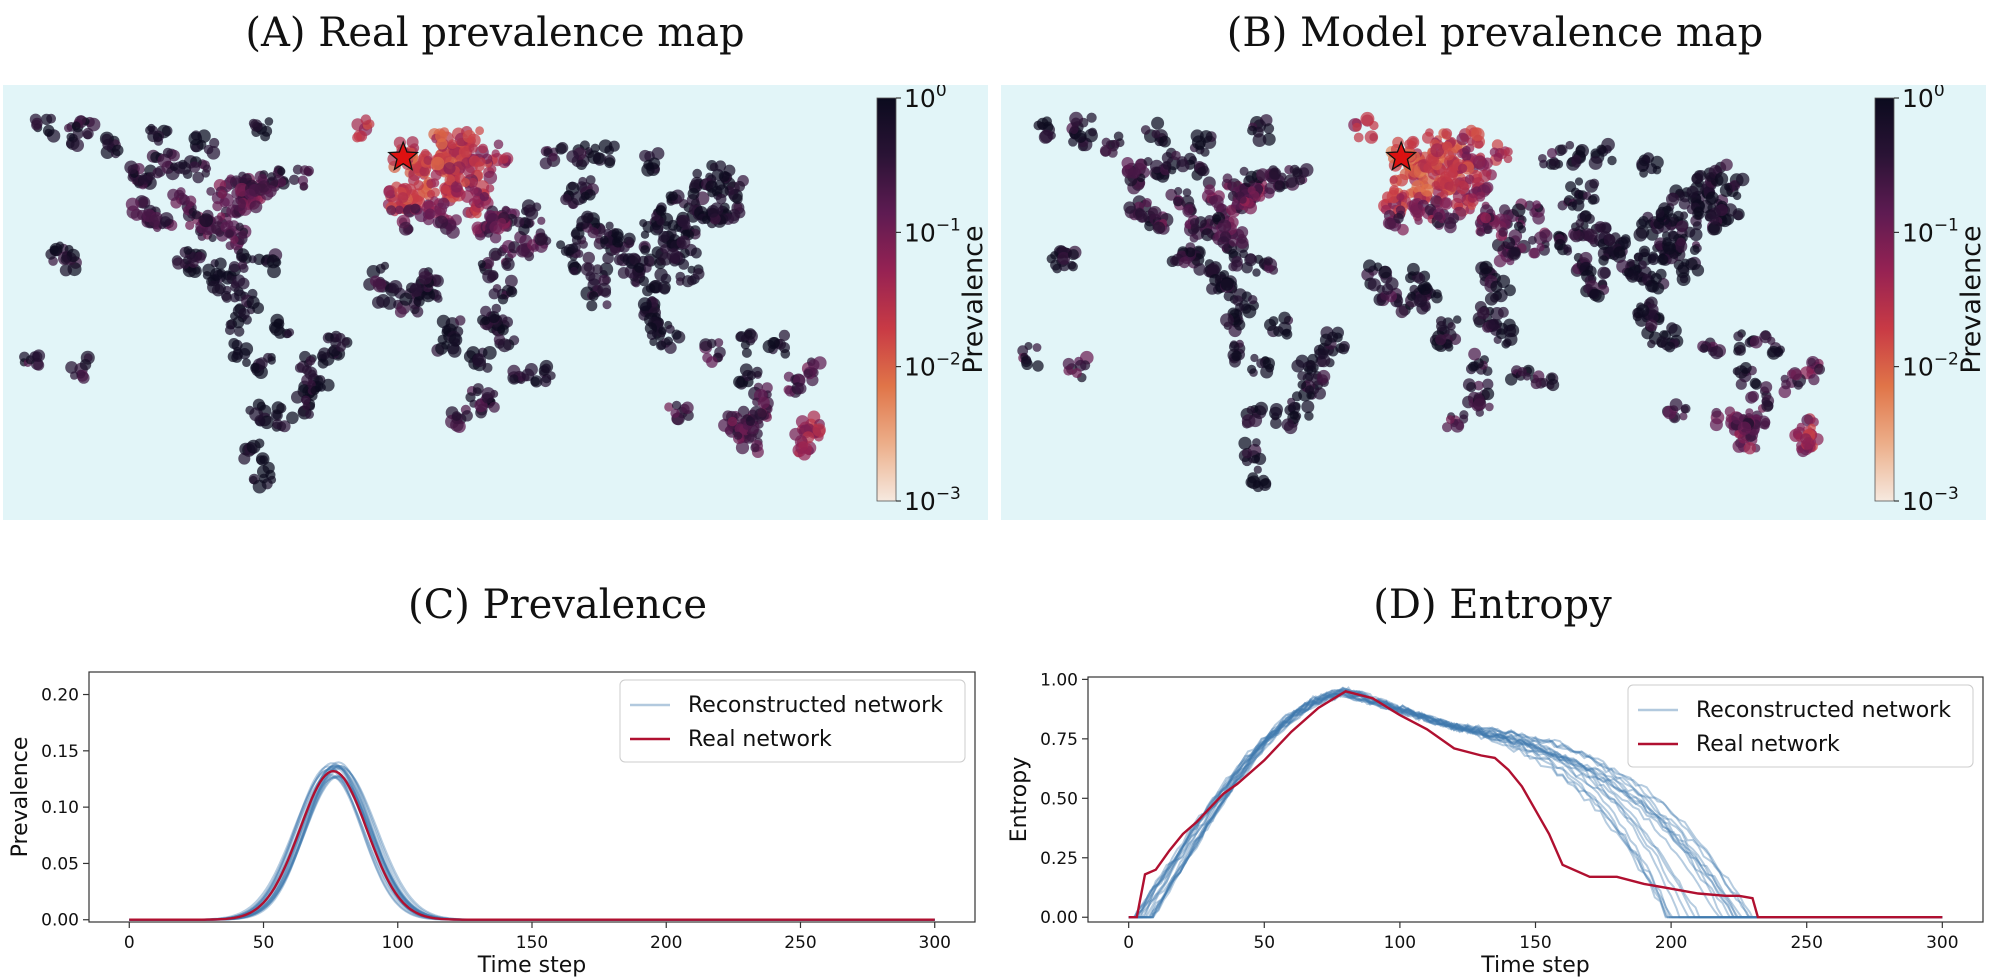 This screenshot has height=980, width=1991. What do you see at coordinates (1059, 799) in the screenshot?
I see `y-tick-label: 0.50` at bounding box center [1059, 799].